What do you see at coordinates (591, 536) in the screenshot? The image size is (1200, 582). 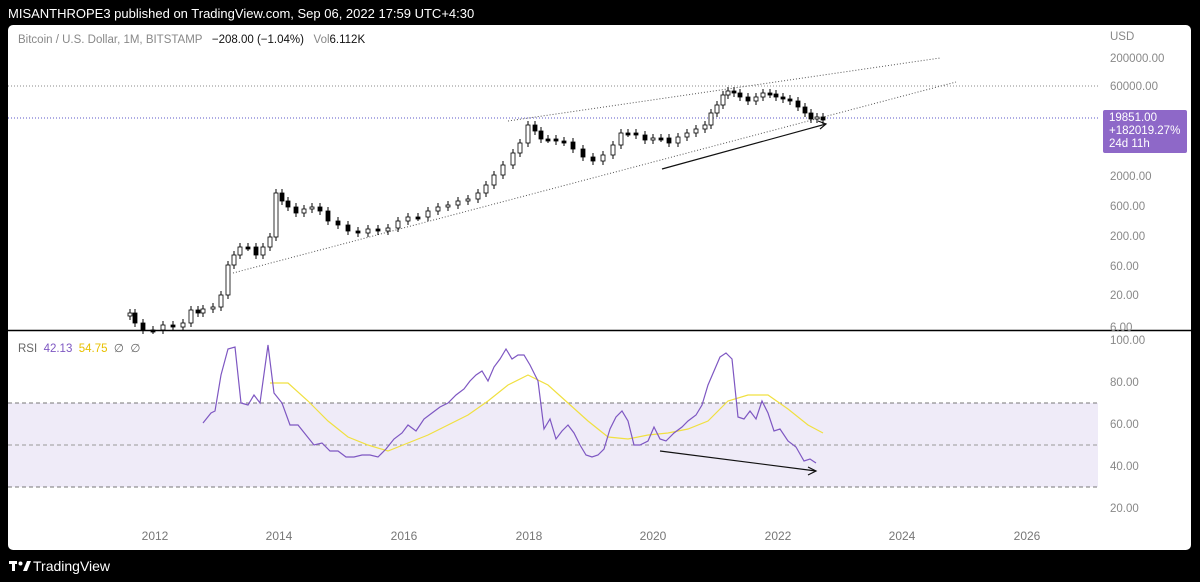 I see `time-axis: 2012 2014 2016 2018 2020 2022 2024 2026` at bounding box center [591, 536].